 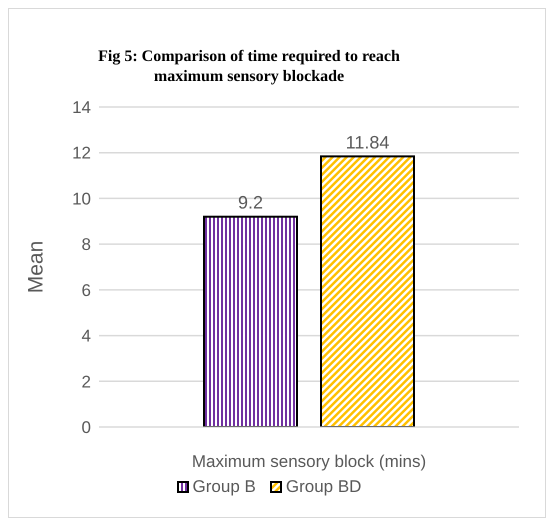 I want to click on y-tick-label: 6, so click(x=86, y=290).